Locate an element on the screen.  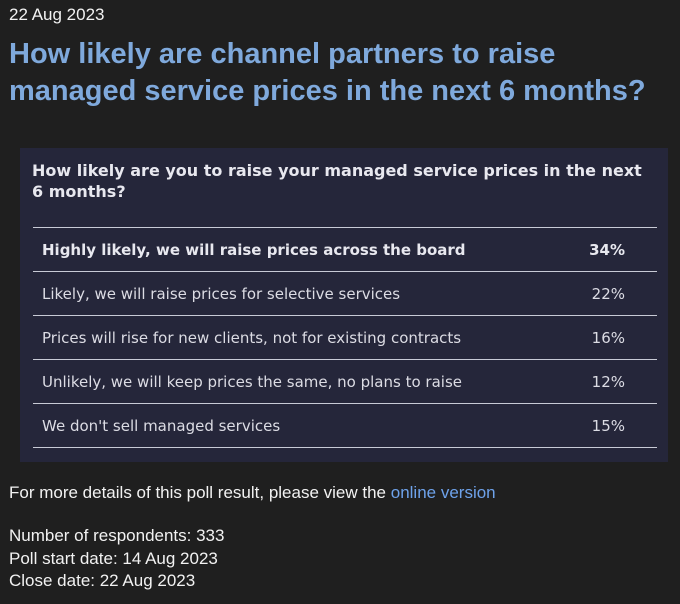
poll-option-percent: 16% is located at coordinates (608, 337).